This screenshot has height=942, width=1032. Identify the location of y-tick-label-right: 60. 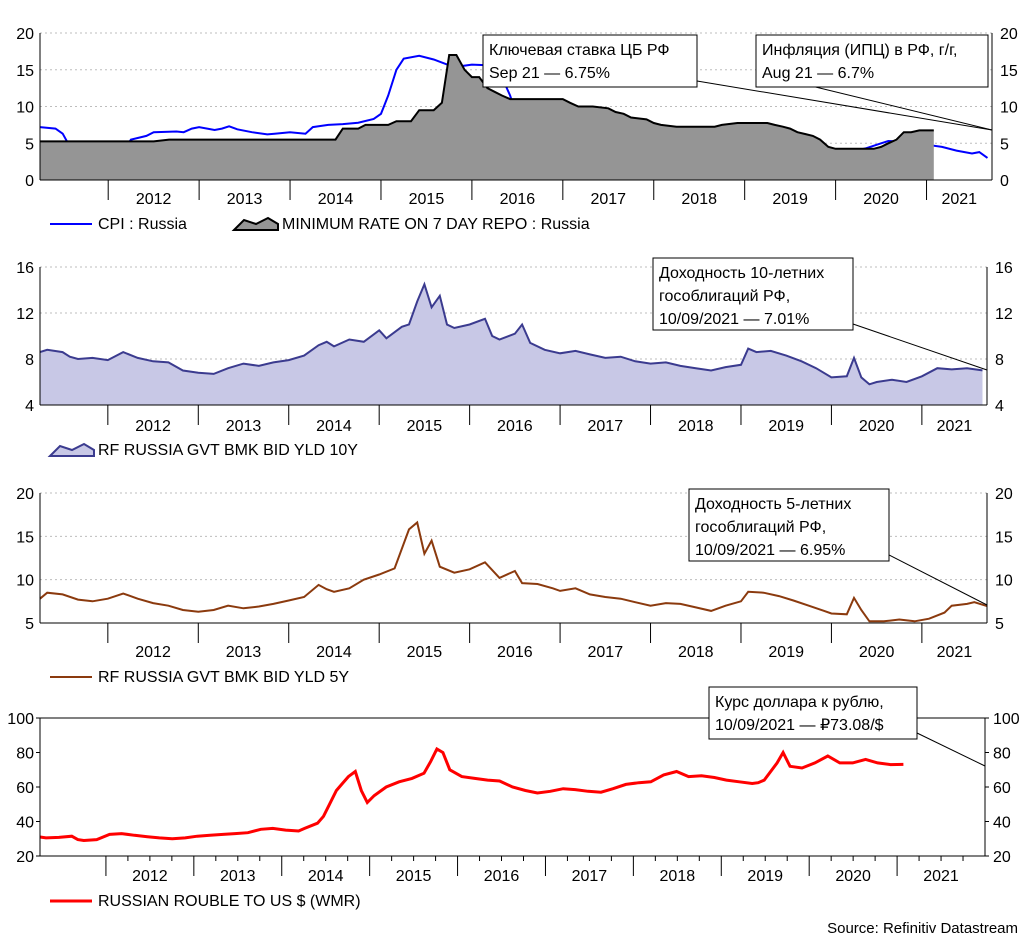
(1002, 788).